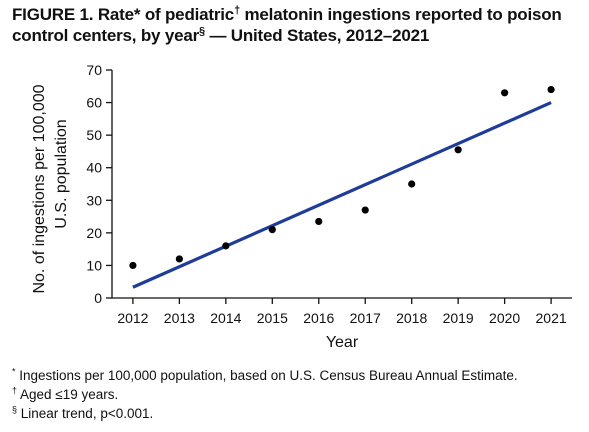  Describe the element at coordinates (94, 200) in the screenshot. I see `y-tick-label: 30` at that location.